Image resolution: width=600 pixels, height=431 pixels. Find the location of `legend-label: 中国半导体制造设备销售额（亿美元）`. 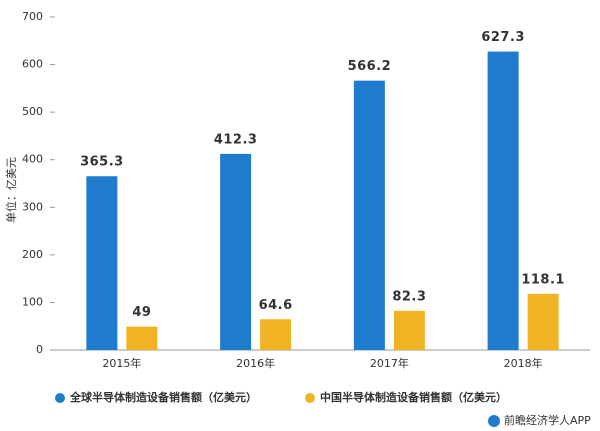

legend-label: 中国半导体制造设备销售额（亿美元） is located at coordinates (413, 397).